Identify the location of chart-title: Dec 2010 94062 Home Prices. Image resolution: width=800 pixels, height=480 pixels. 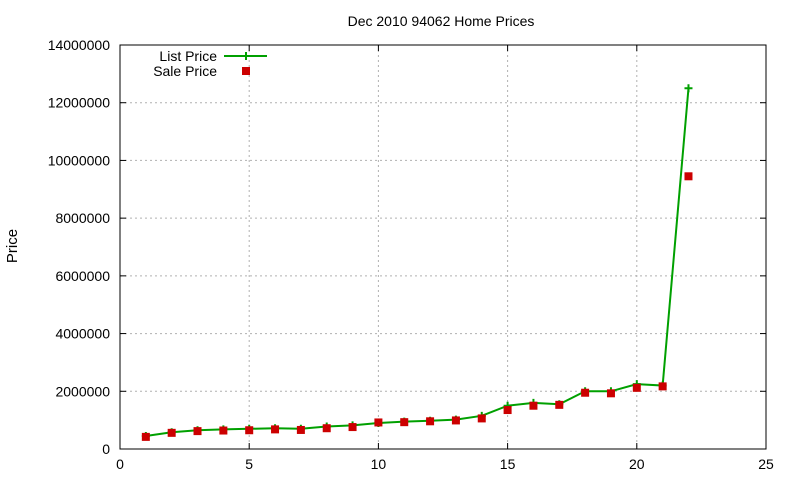
(441, 21).